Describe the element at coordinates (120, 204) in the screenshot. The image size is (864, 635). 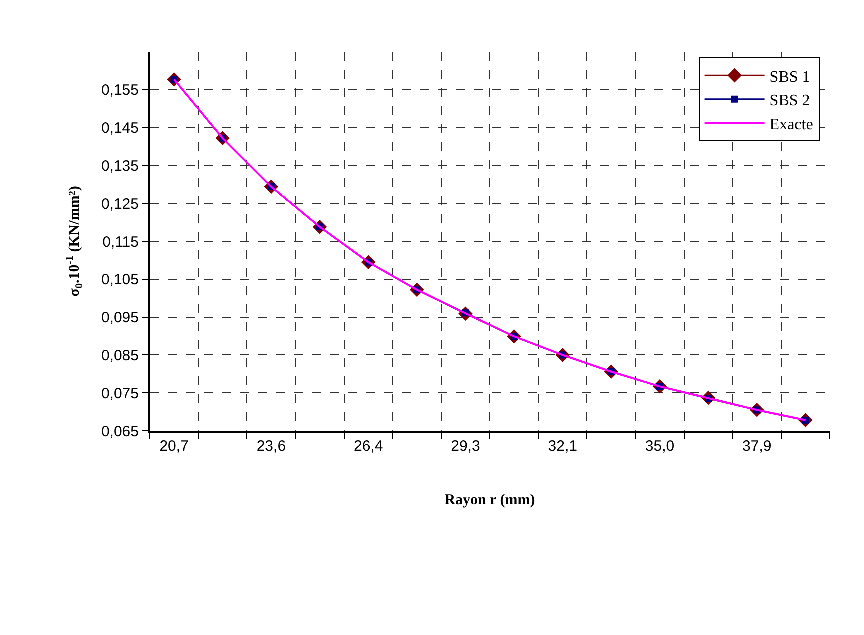
I see `y-tick-label: 0,125` at that location.